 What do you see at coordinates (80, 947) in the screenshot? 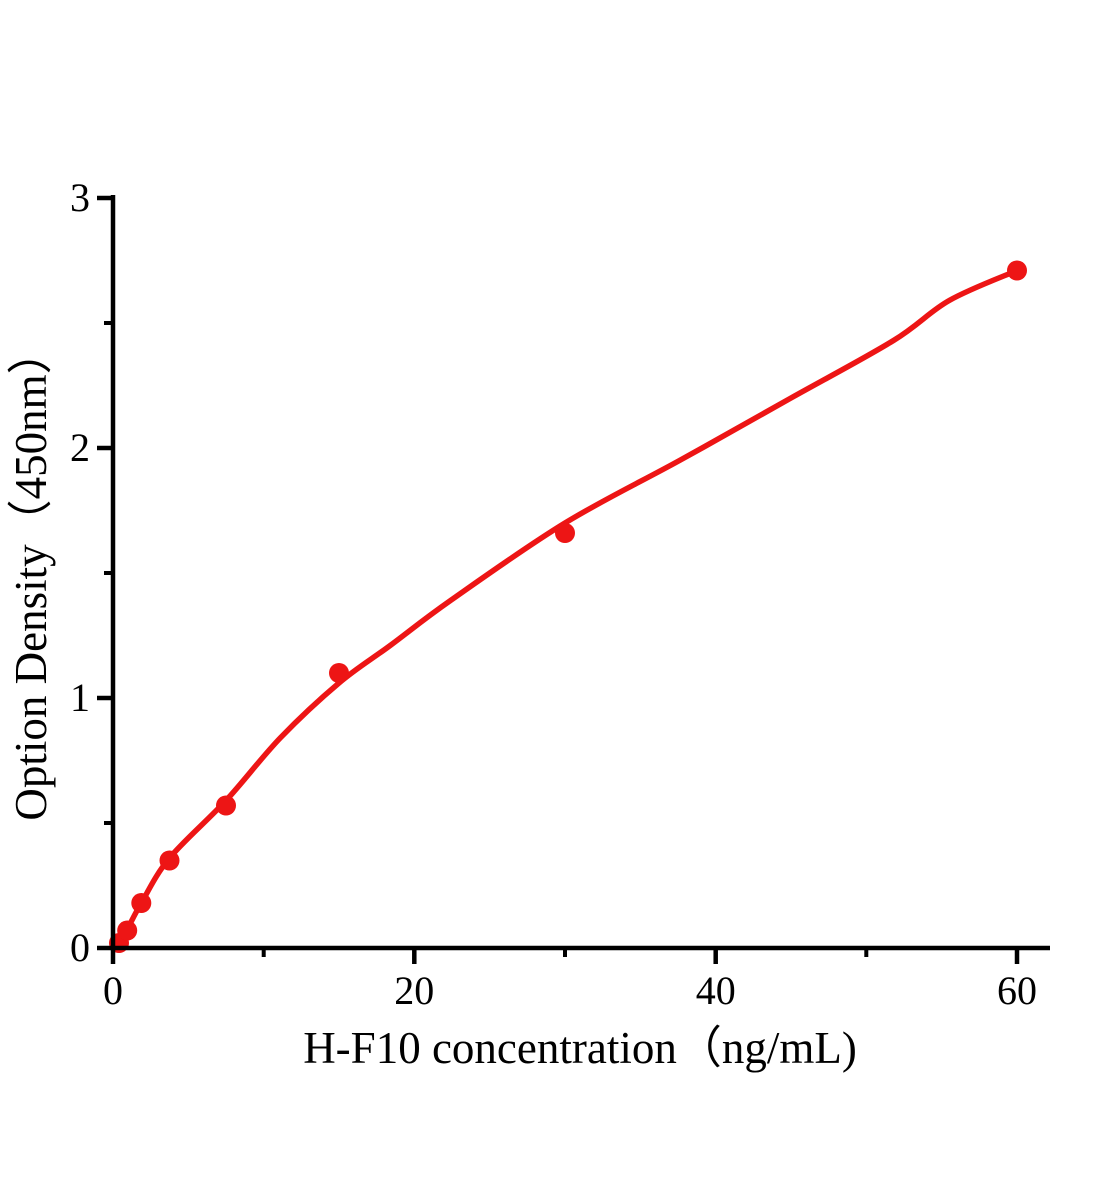
I see `y-tick-label: 0` at bounding box center [80, 947].